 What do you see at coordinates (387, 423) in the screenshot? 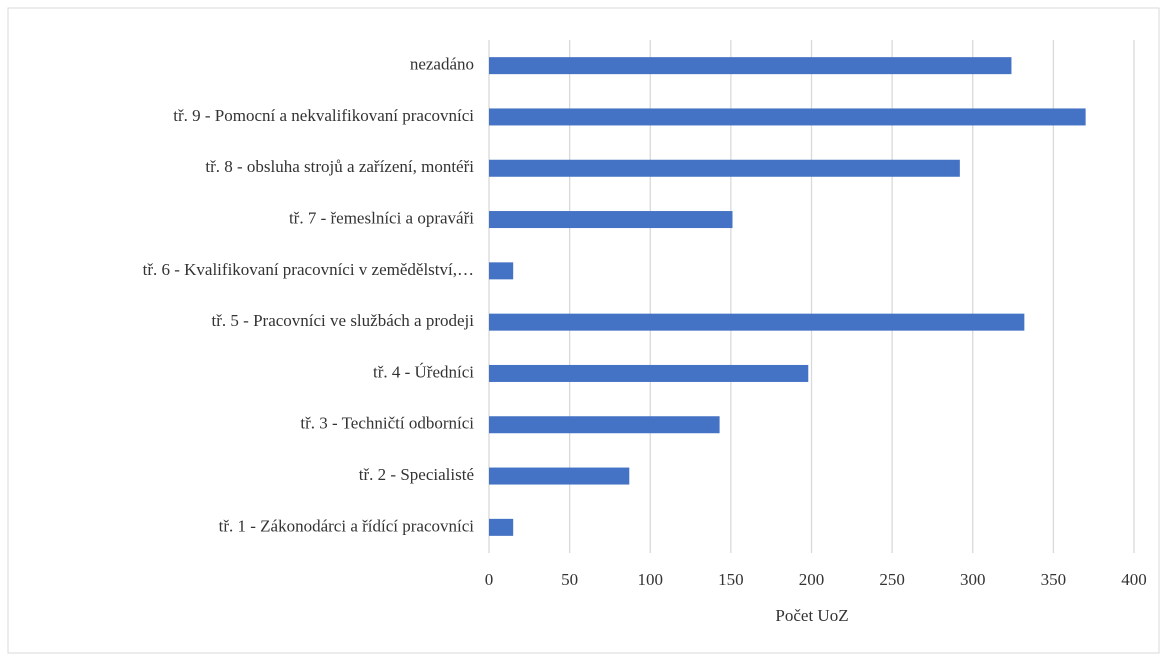
I see `y-tick-label: tř. 3 - Techničtí odborníci` at bounding box center [387, 423].